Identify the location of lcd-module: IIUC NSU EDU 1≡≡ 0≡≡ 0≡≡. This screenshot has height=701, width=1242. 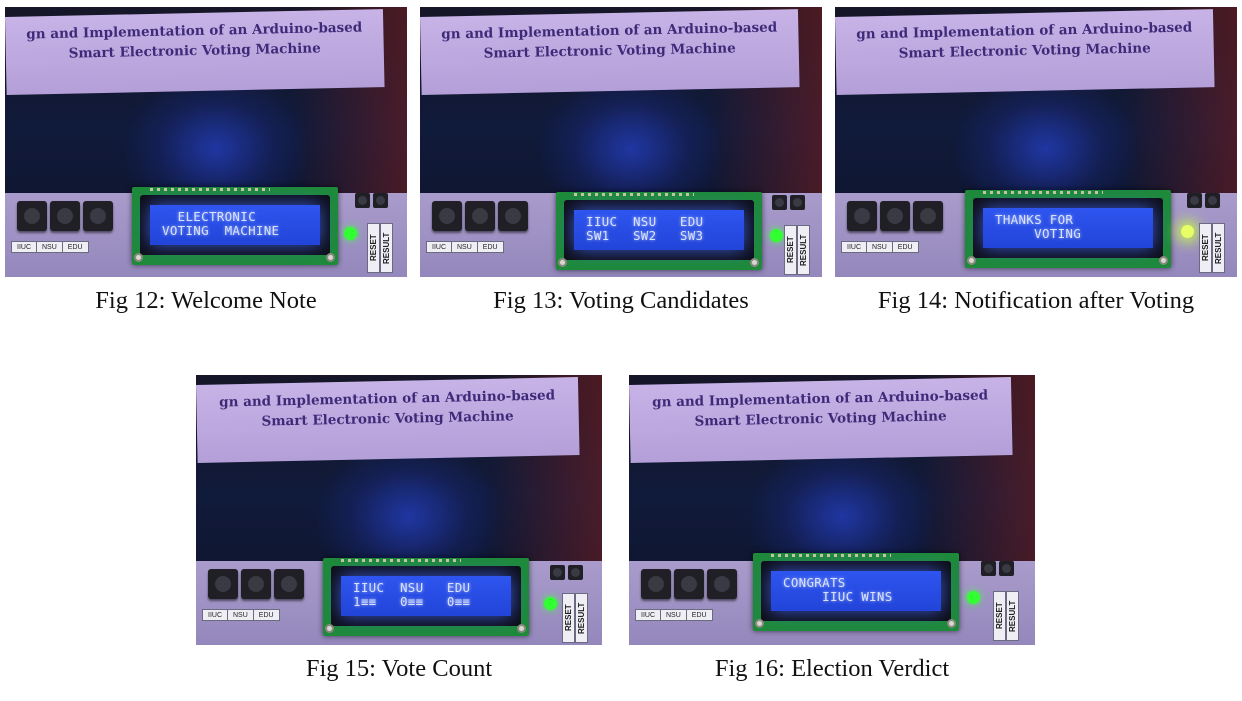
(426, 597).